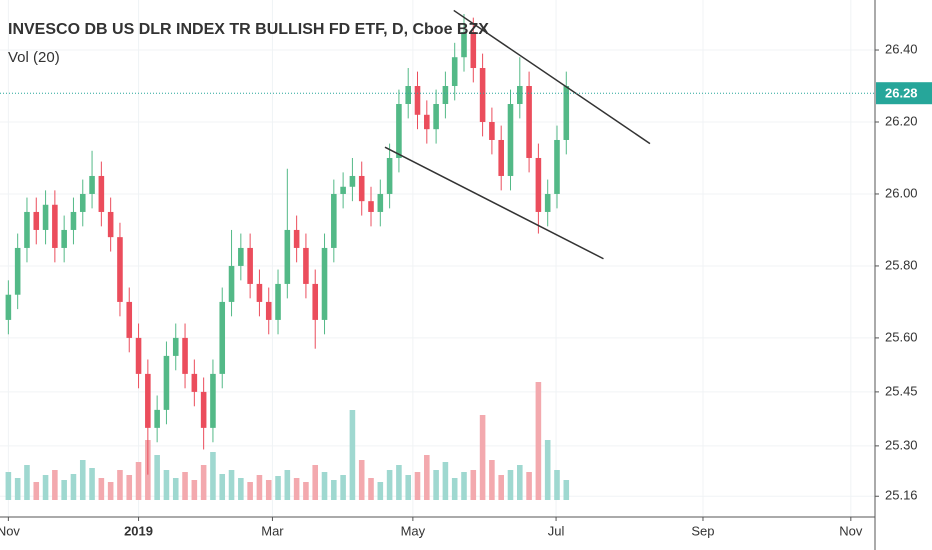 This screenshot has width=932, height=550. I want to click on y-tick-label: 26.20, so click(901, 120).